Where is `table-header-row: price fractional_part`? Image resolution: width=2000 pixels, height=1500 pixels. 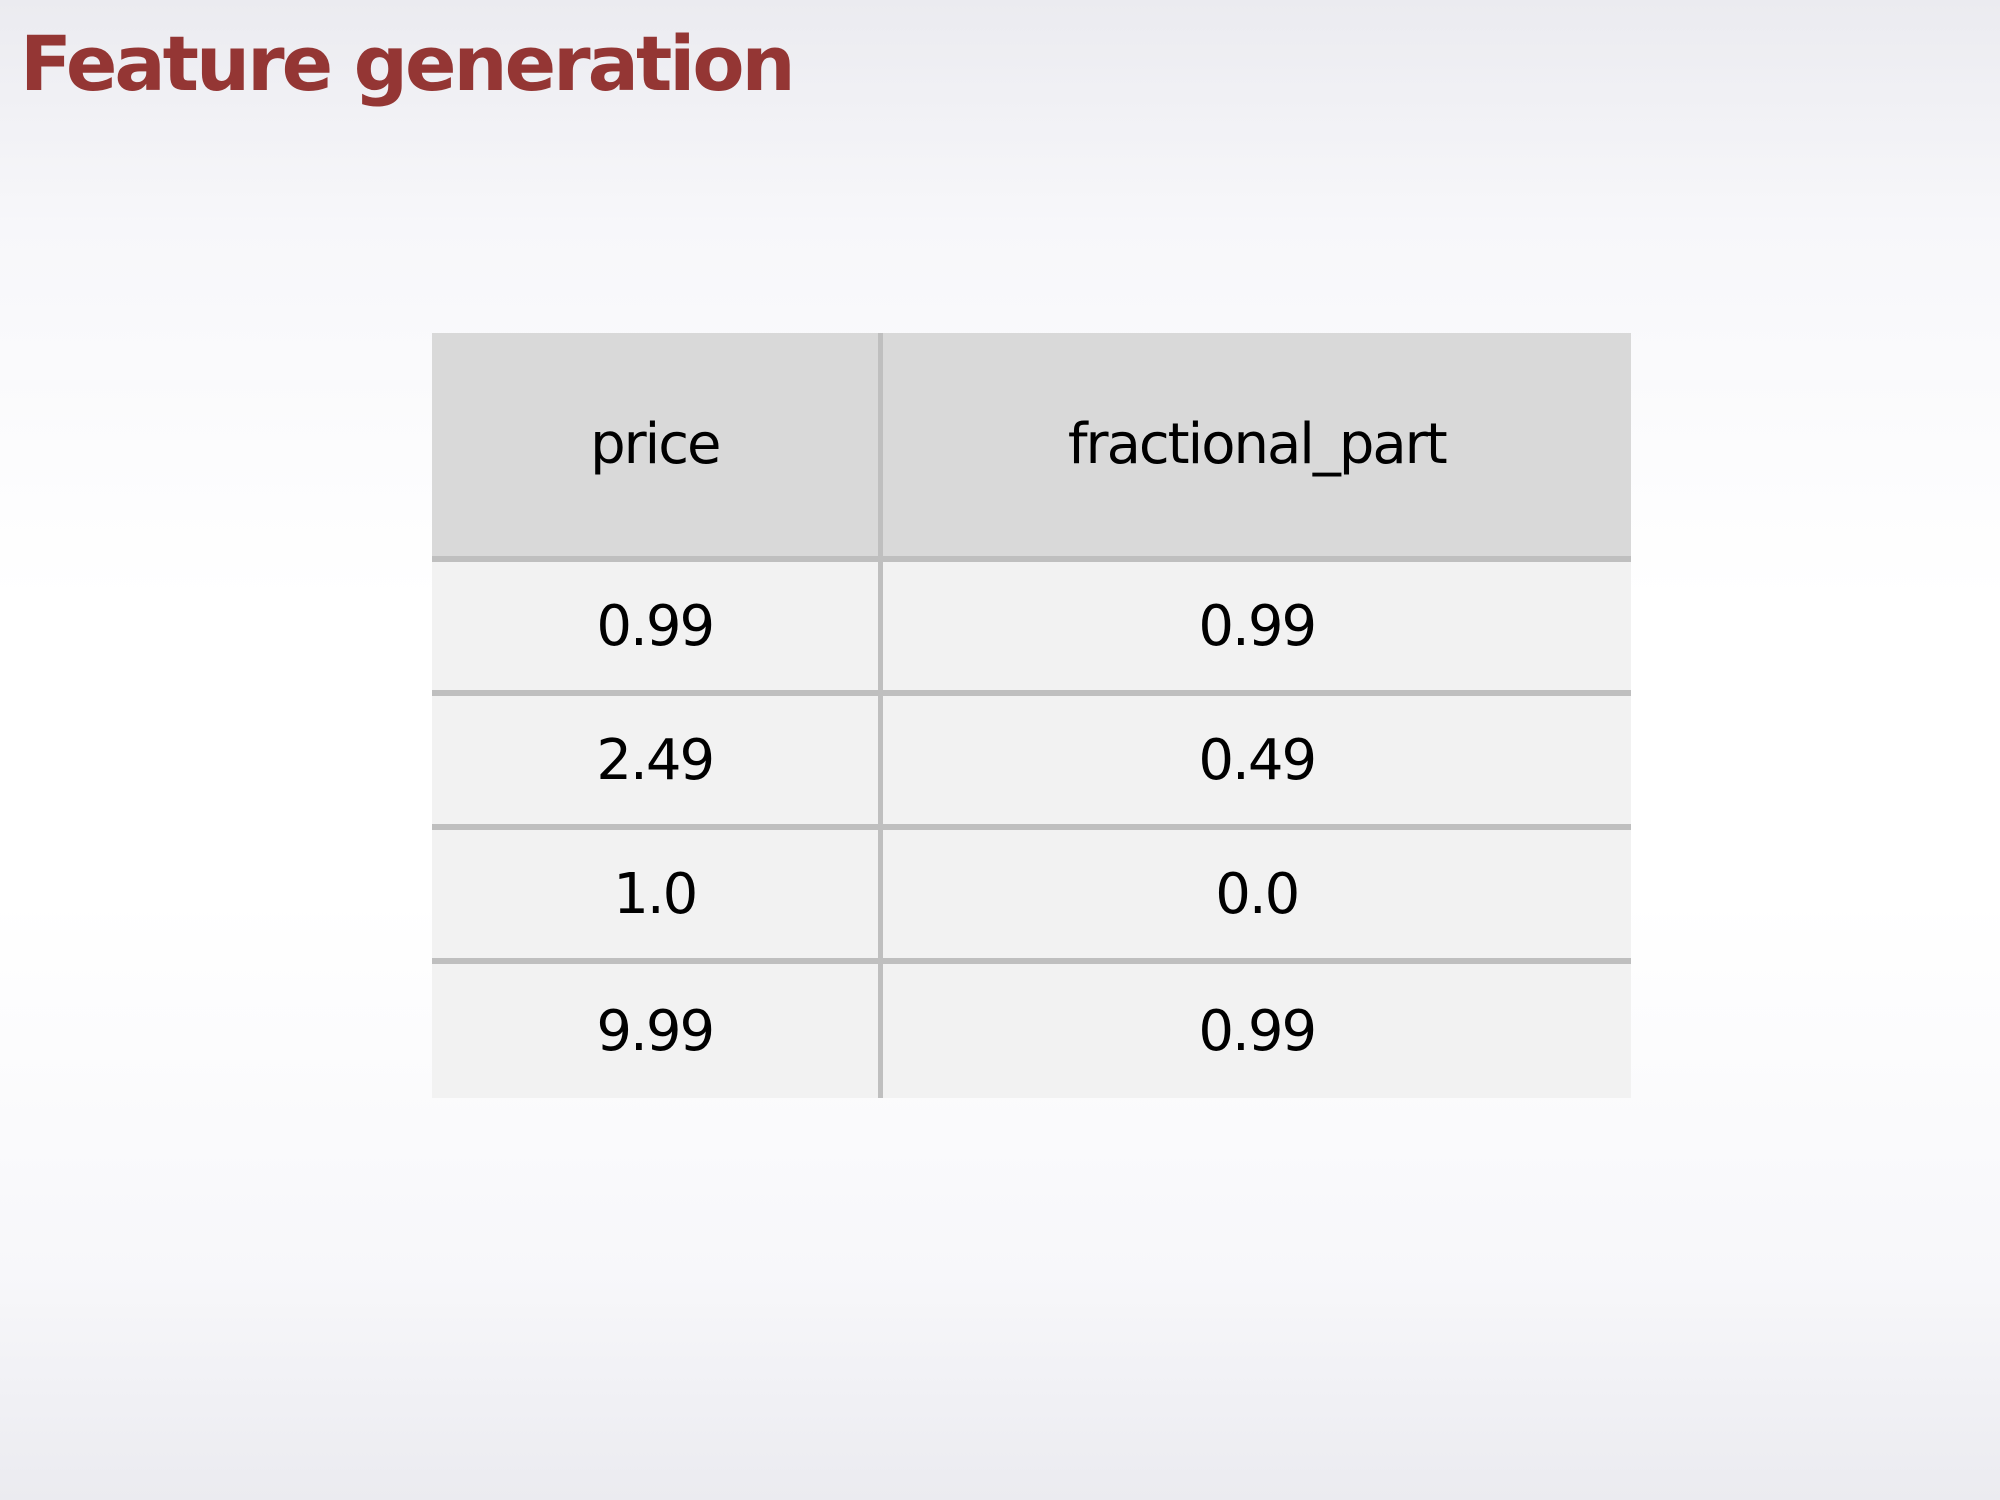 table-header-row: price fractional_part is located at coordinates (1031, 447).